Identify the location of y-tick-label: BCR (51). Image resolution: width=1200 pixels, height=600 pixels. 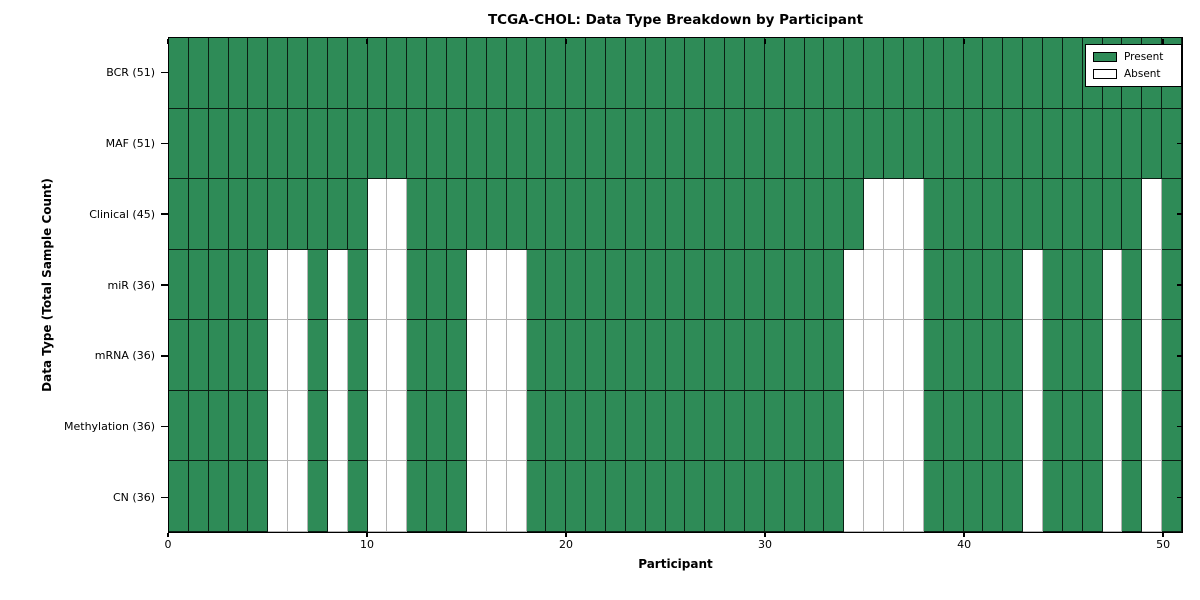
(130, 72).